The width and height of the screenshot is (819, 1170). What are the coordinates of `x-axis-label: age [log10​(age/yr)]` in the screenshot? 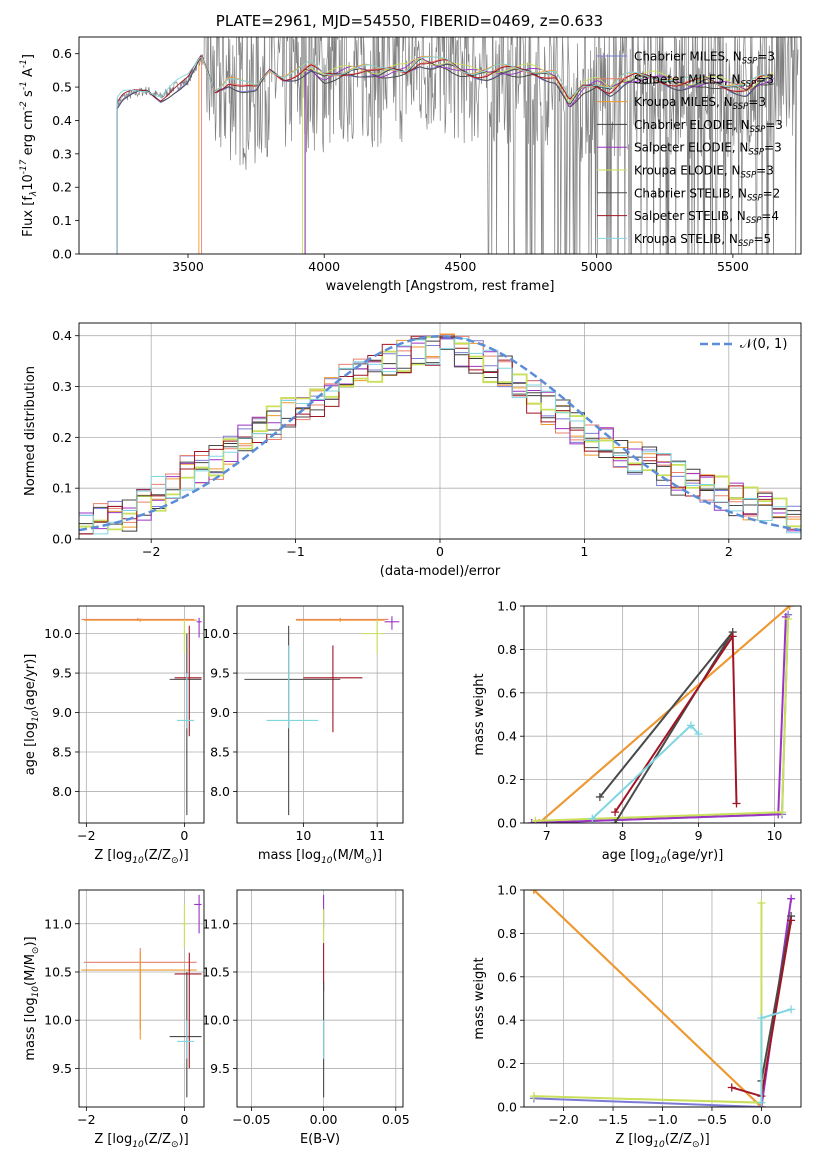 It's located at (663, 857).